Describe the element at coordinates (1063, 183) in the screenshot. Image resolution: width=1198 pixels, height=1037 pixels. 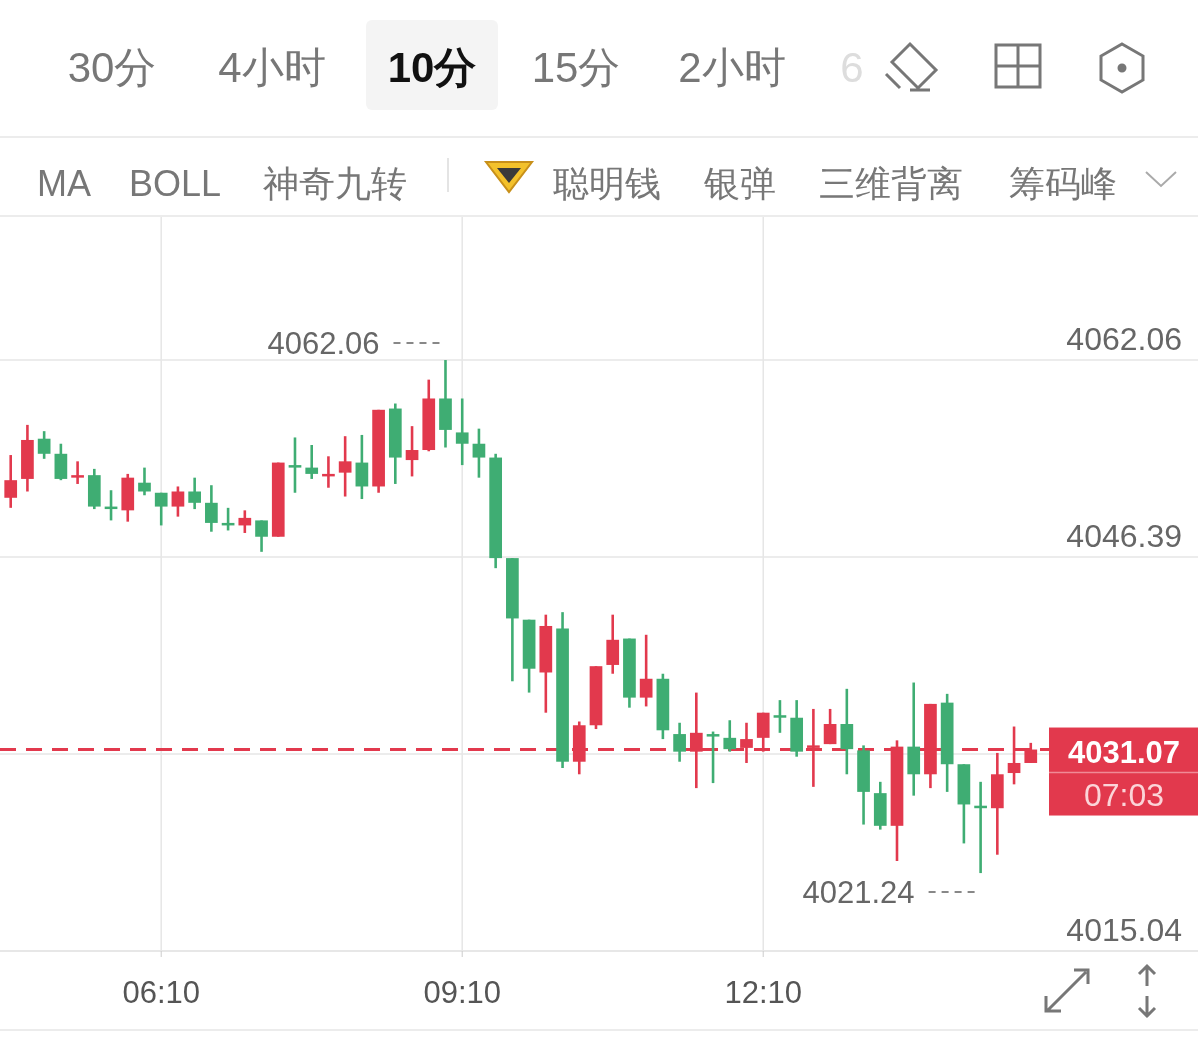
I see `text: 筹码峰` at that location.